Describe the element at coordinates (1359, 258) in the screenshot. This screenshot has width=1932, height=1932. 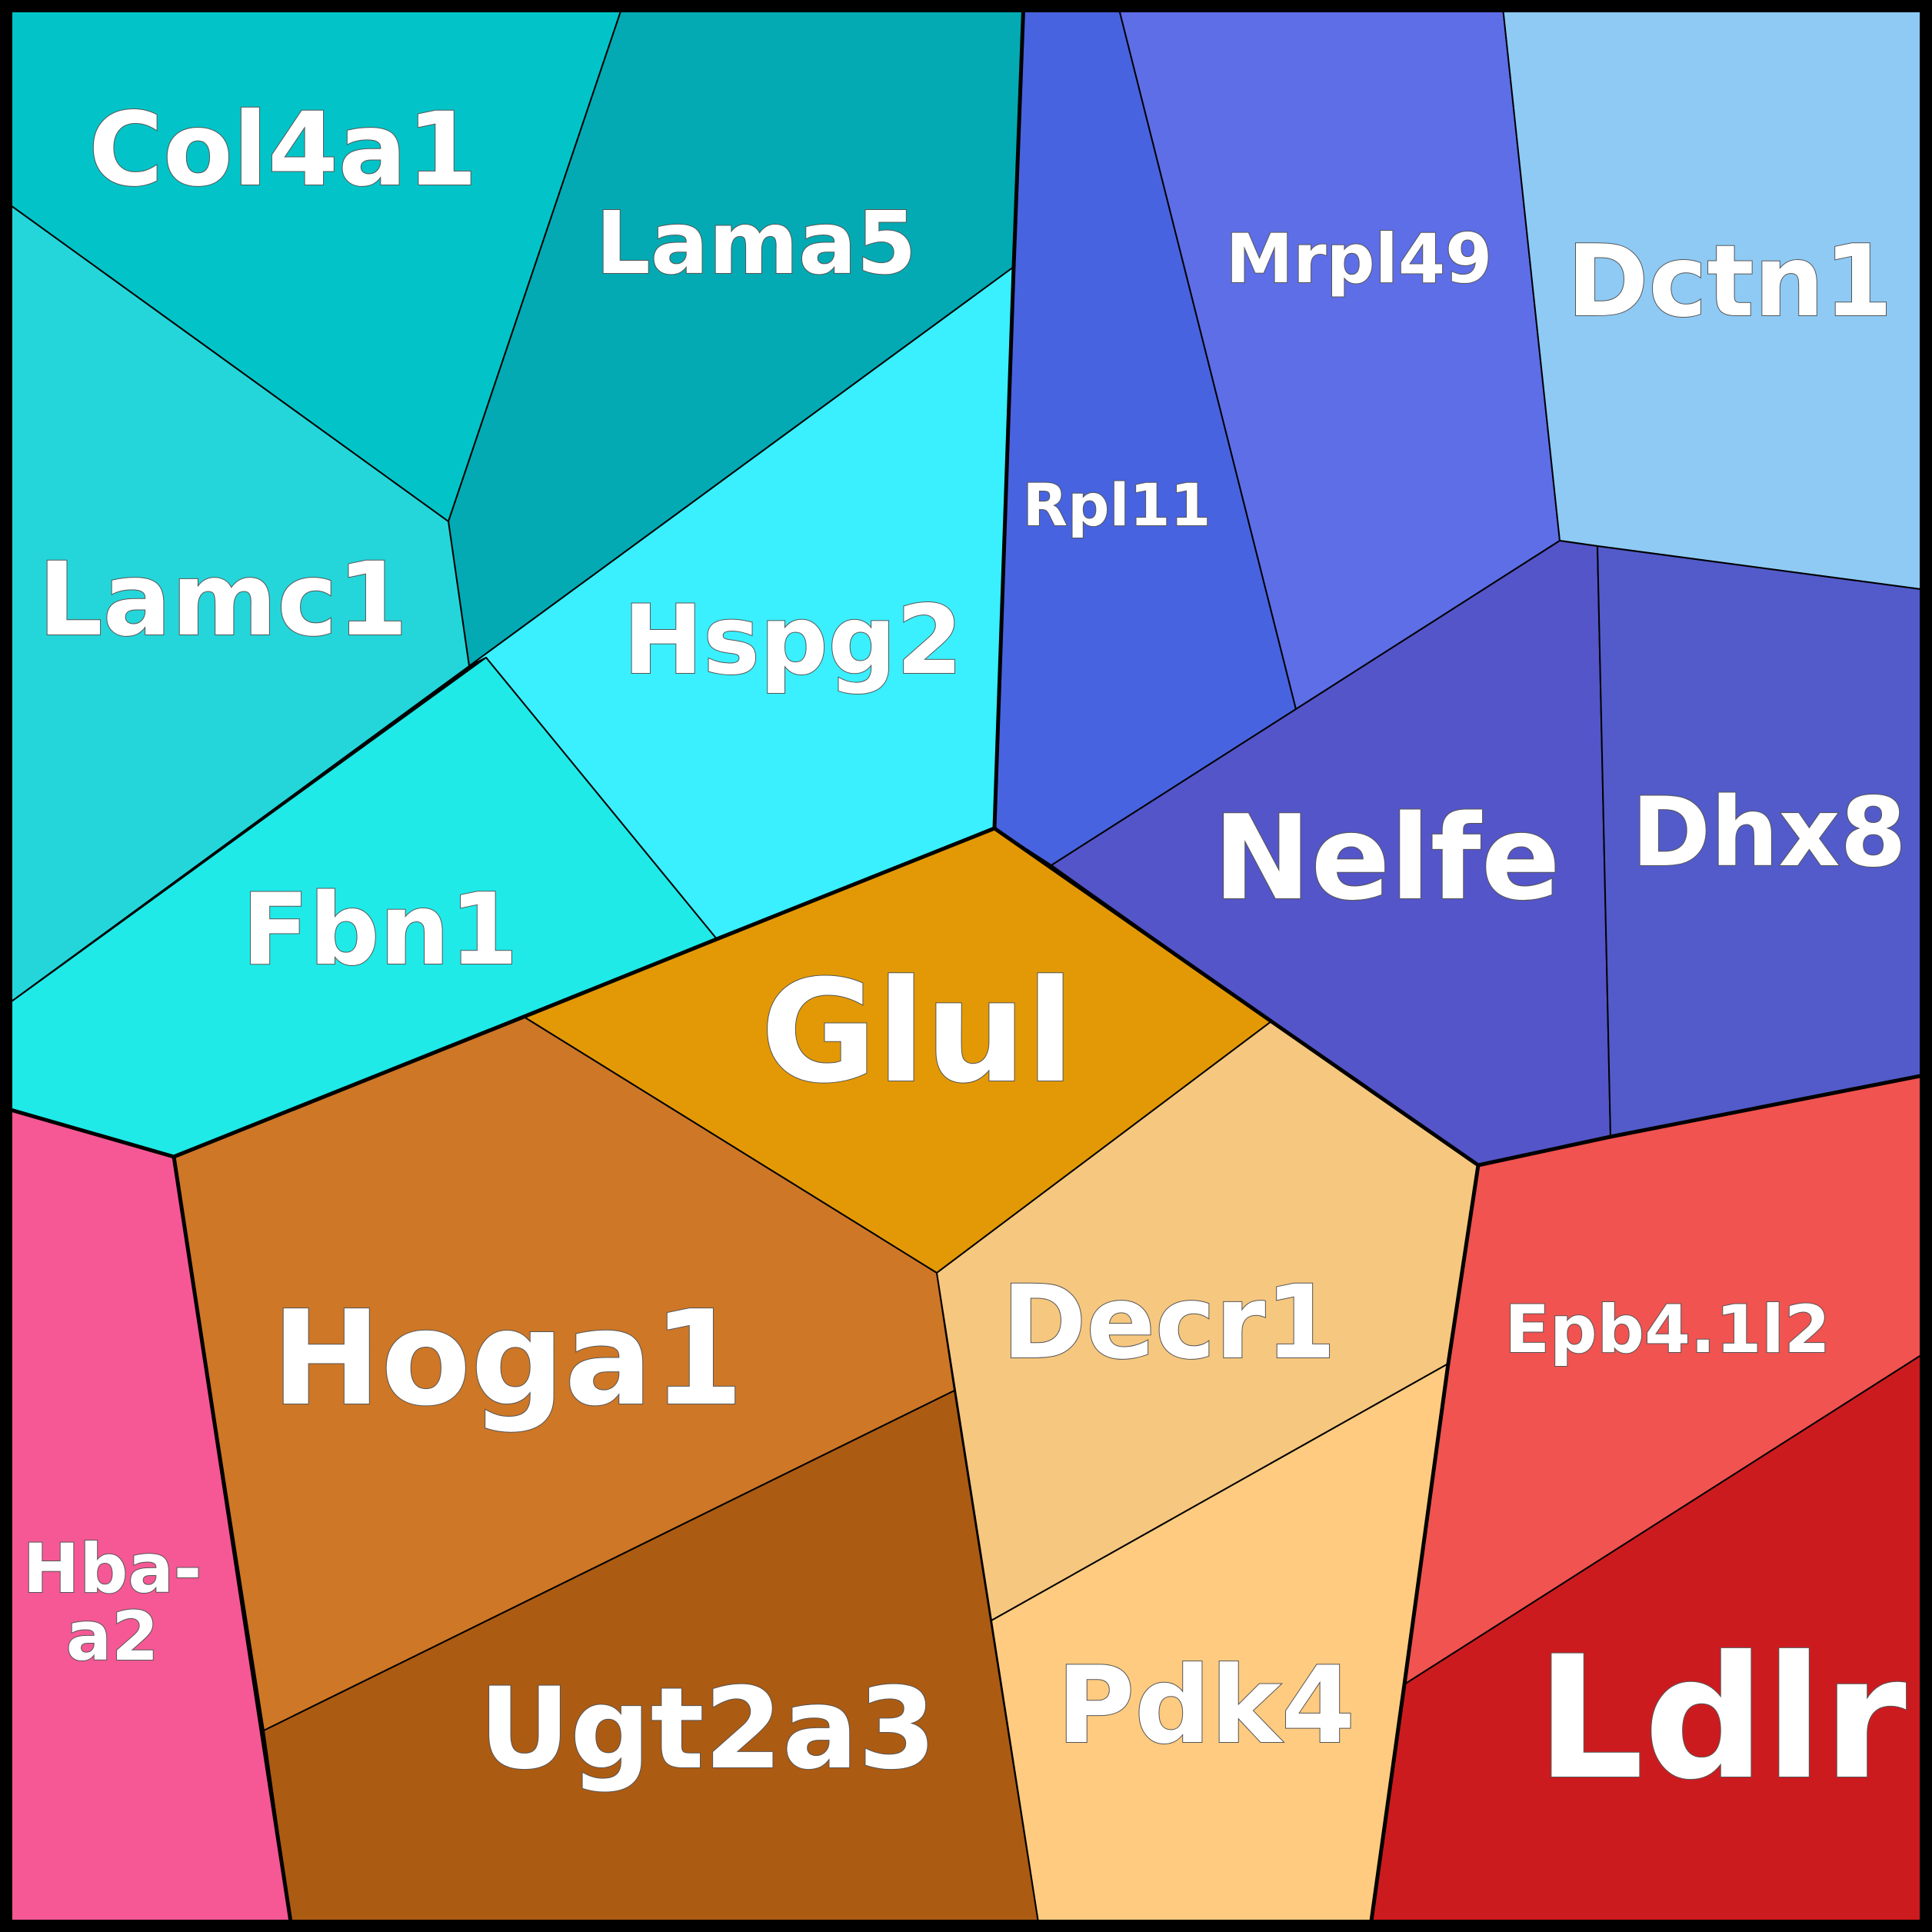
I see `cell-label-mrpl49: Mrpl49` at that location.